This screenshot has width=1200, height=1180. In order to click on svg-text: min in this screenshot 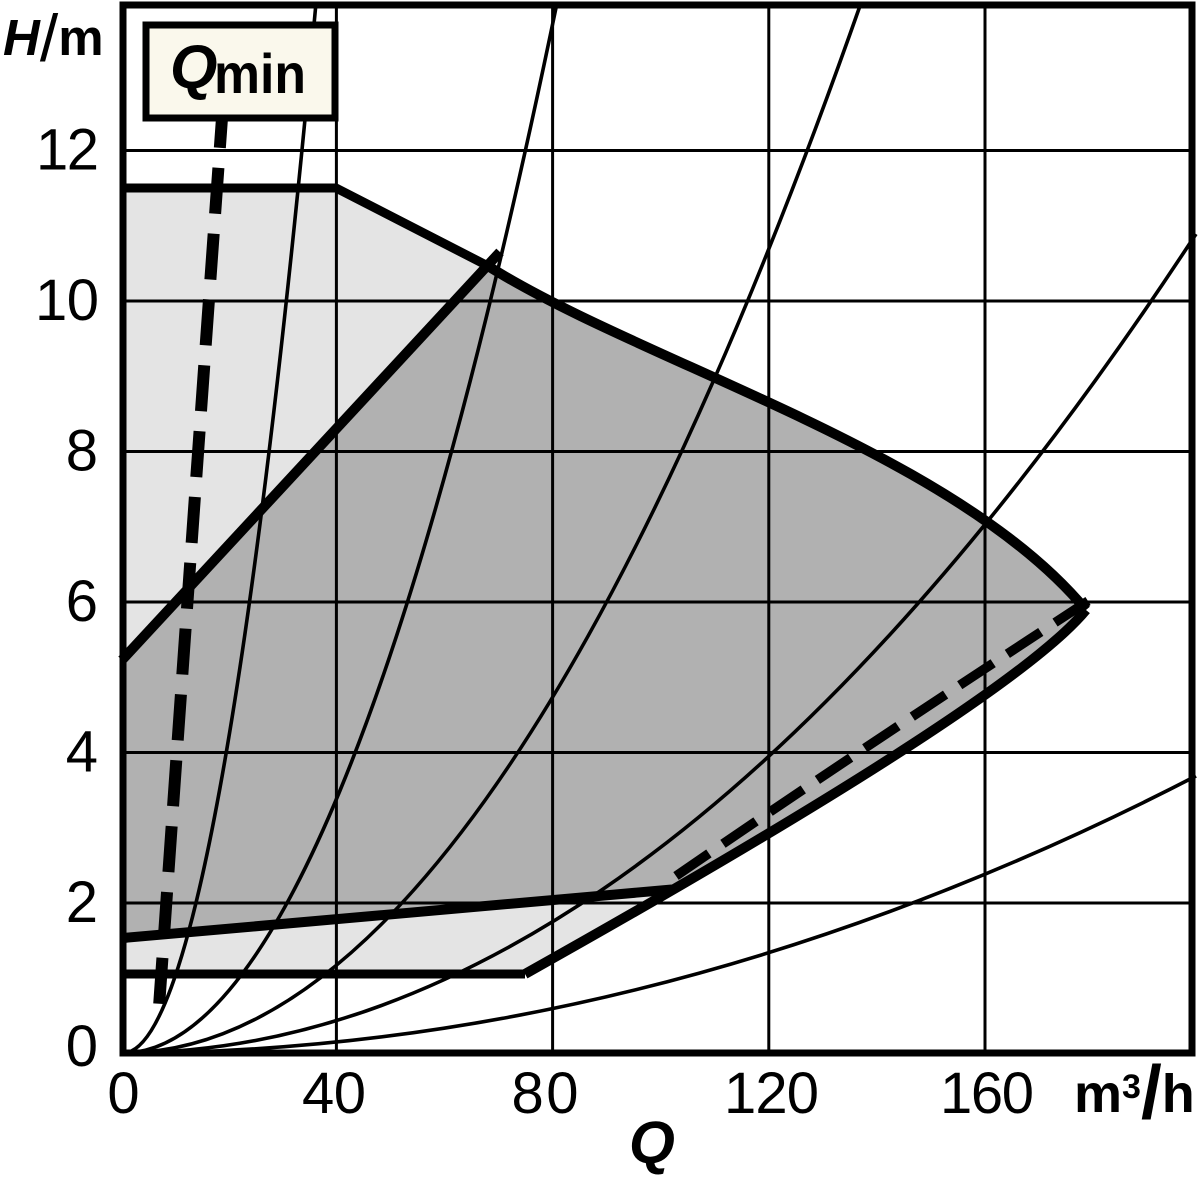, I will do `click(260, 73)`.